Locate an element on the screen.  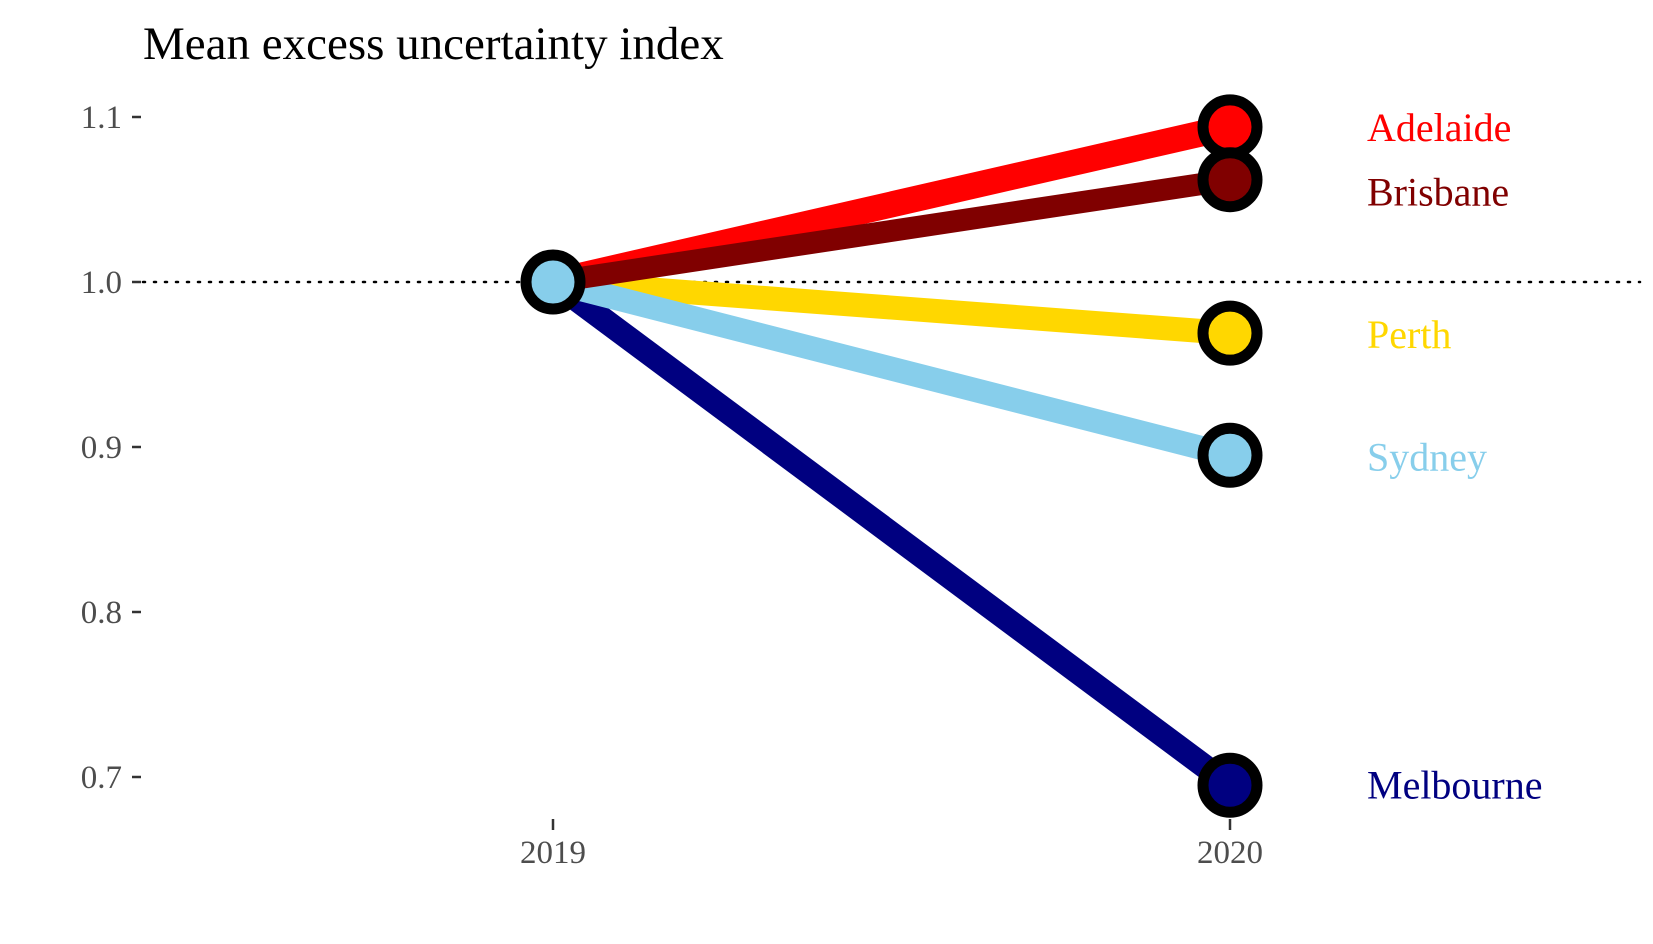
chart-title: Mean excess uncertainty index is located at coordinates (433, 44).